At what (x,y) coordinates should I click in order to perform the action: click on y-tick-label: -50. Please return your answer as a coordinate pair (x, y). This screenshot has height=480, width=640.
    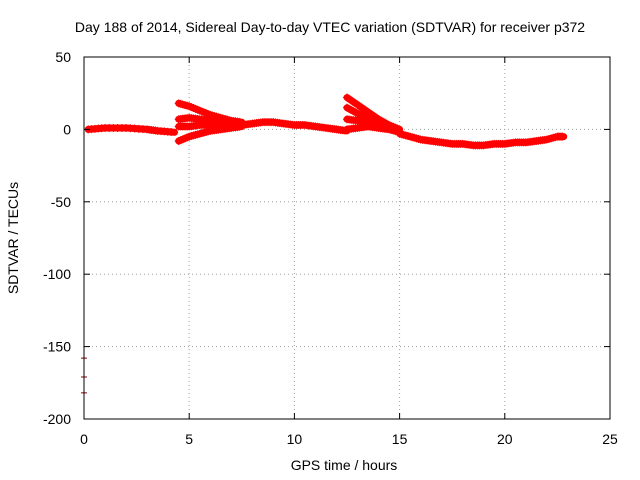
    Looking at the image, I should click on (61, 202).